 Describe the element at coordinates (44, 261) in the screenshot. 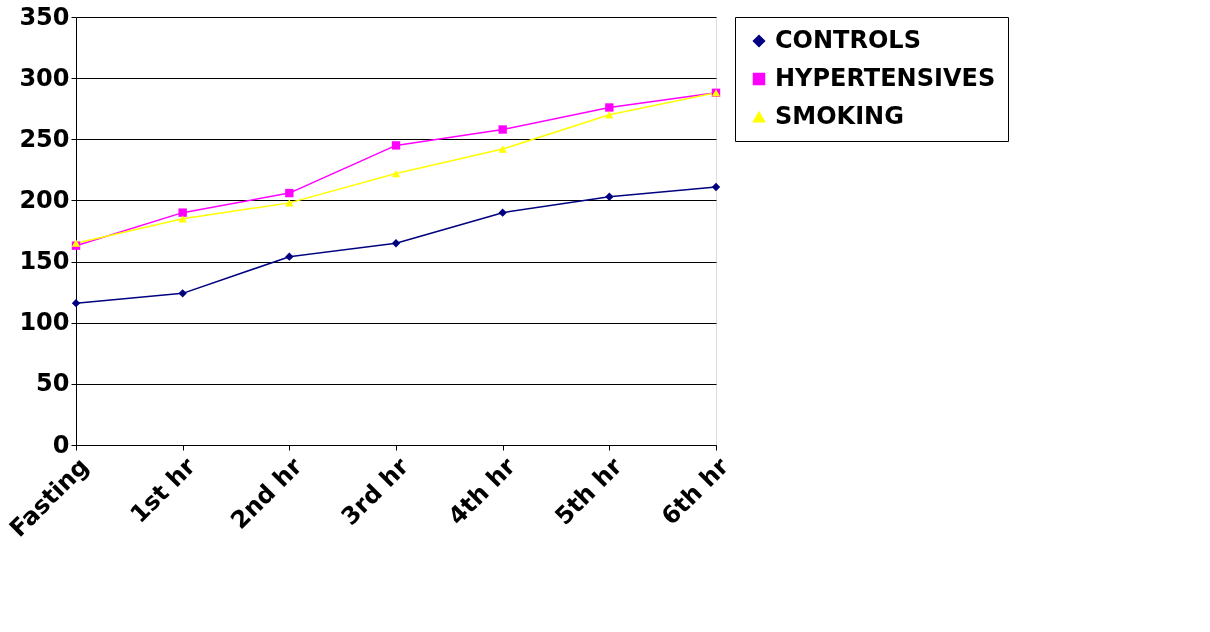

I see `y-tick-label: 150` at that location.